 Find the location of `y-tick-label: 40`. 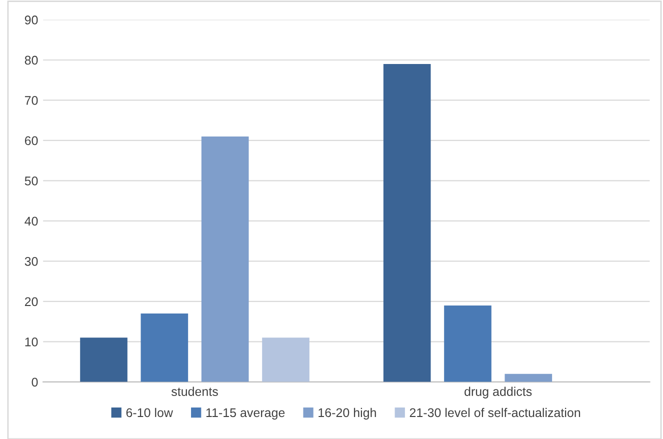

y-tick-label: 40 is located at coordinates (31, 221).